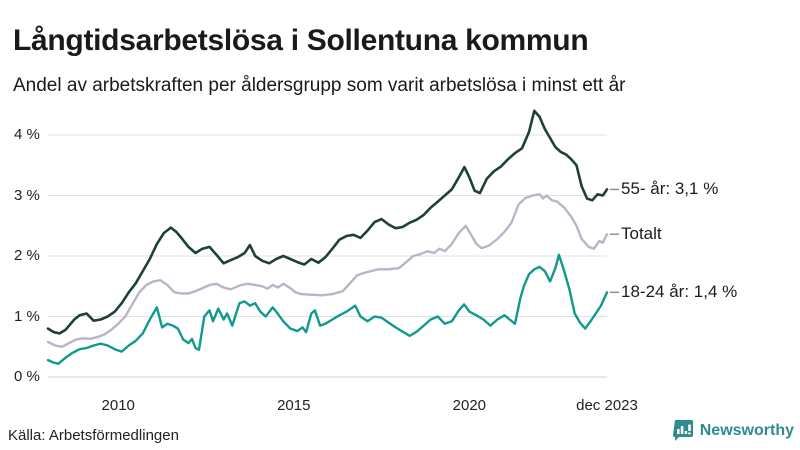  I want to click on newsworthy-bubble-chart-icon, so click(683, 431).